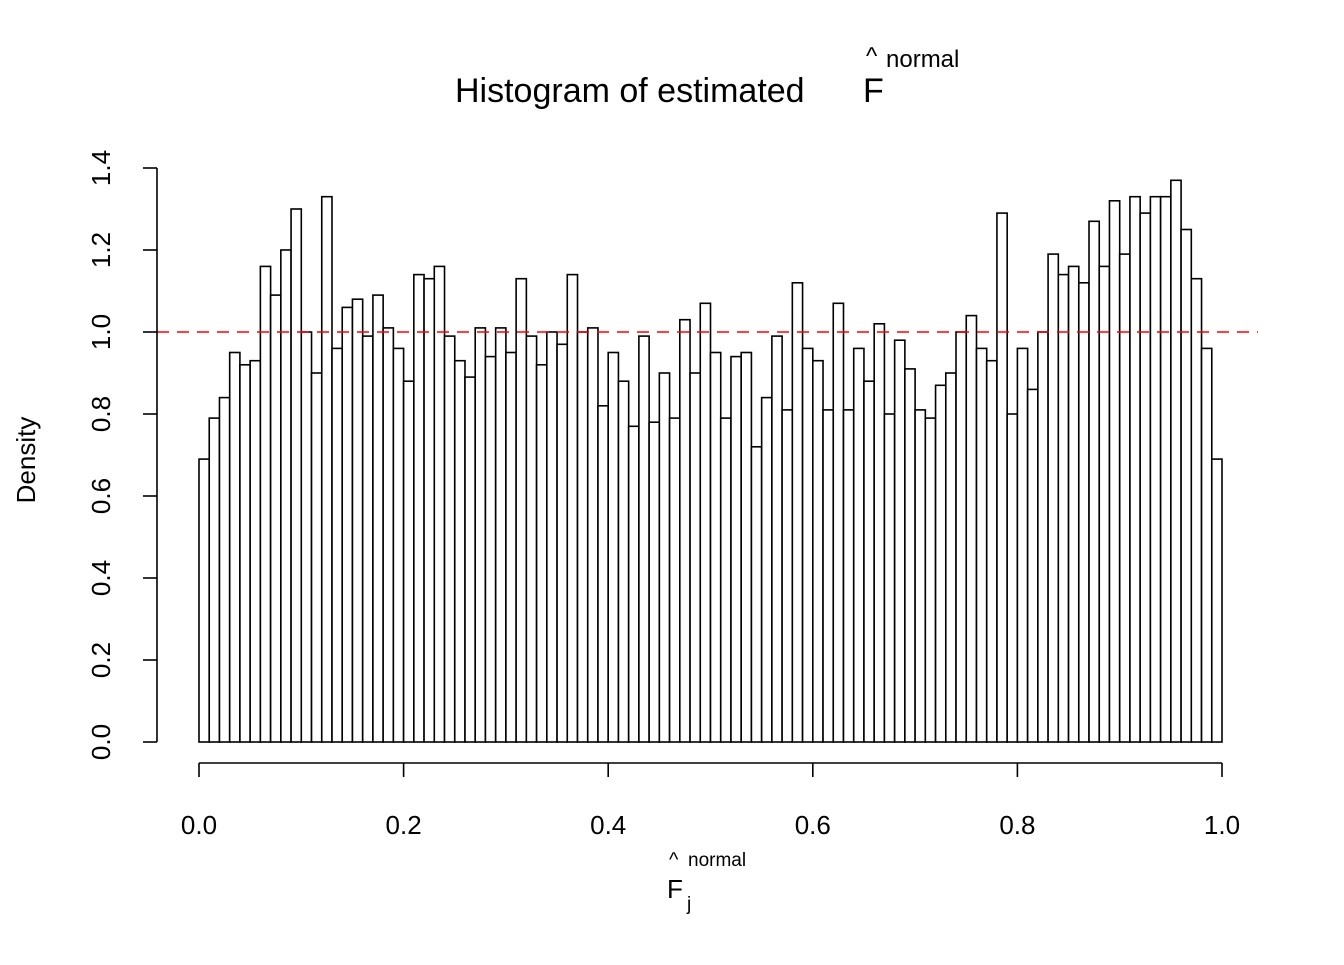  Describe the element at coordinates (199, 825) in the screenshot. I see `x-tick-label: 0.0` at that location.